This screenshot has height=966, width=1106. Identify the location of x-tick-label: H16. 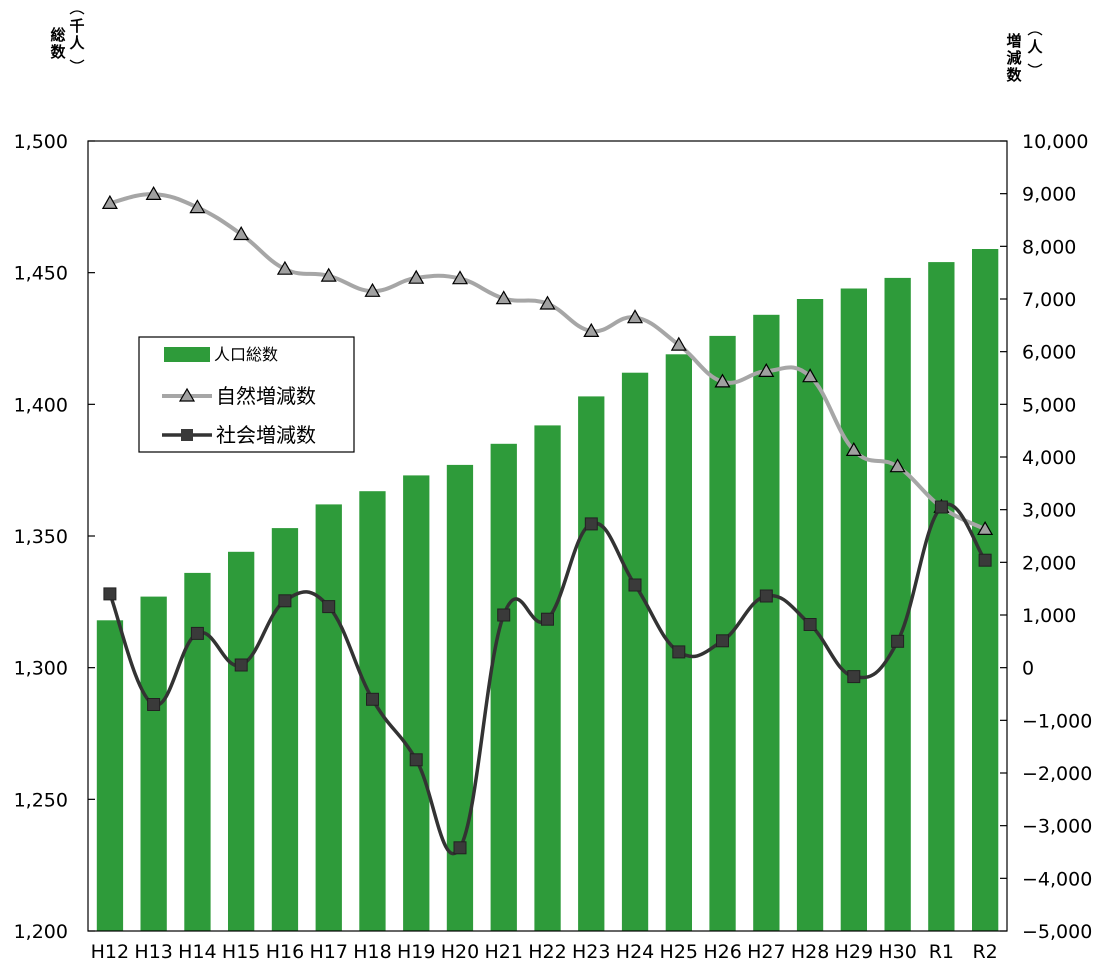
(285, 952).